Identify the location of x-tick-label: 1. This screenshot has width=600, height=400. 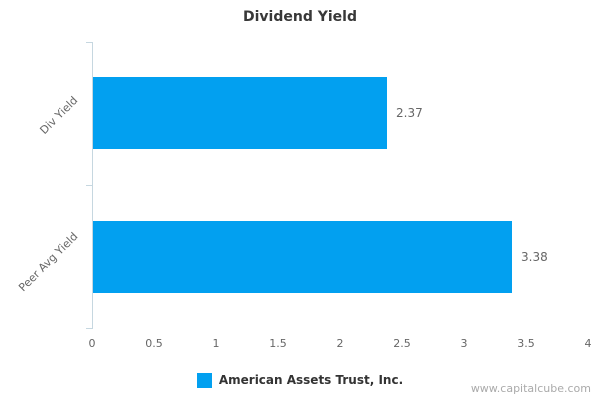
(216, 343).